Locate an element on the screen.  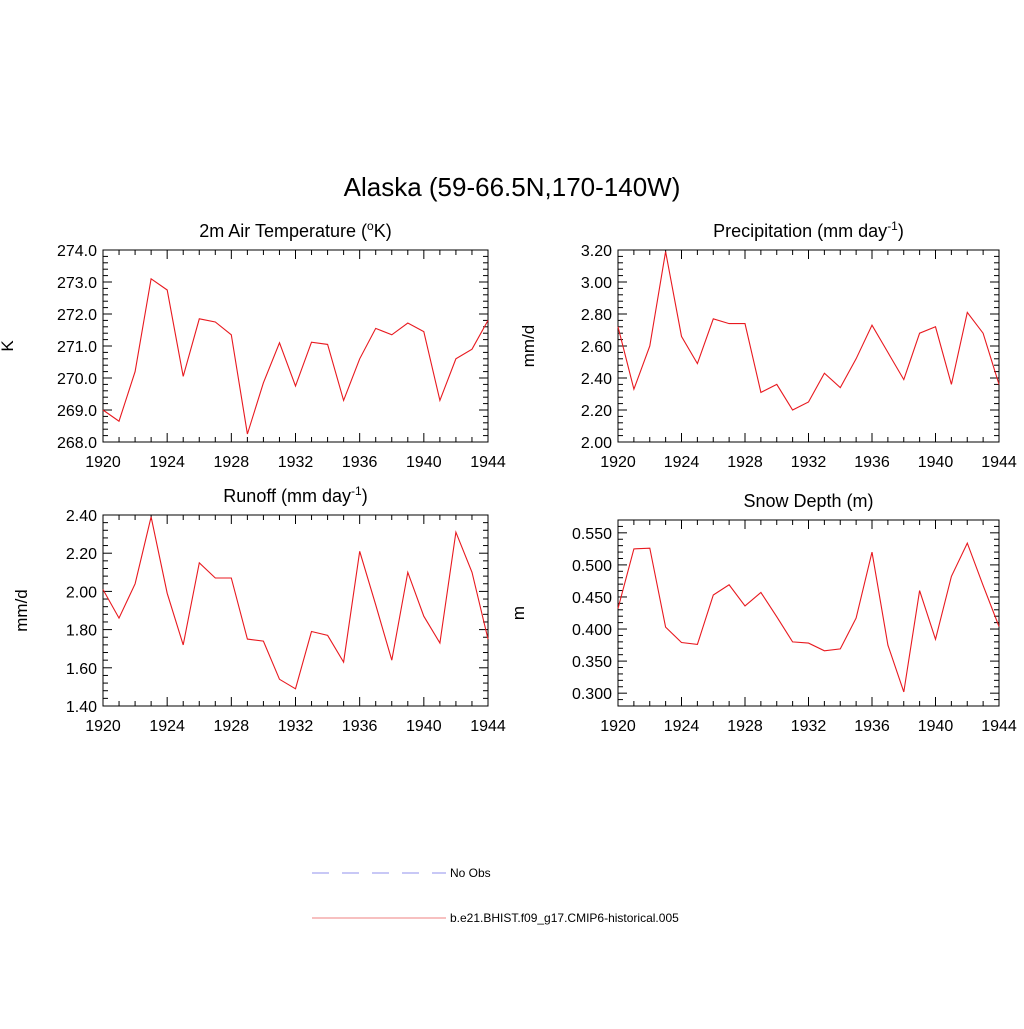
y-tick-label: 1.40 is located at coordinates (81, 707).